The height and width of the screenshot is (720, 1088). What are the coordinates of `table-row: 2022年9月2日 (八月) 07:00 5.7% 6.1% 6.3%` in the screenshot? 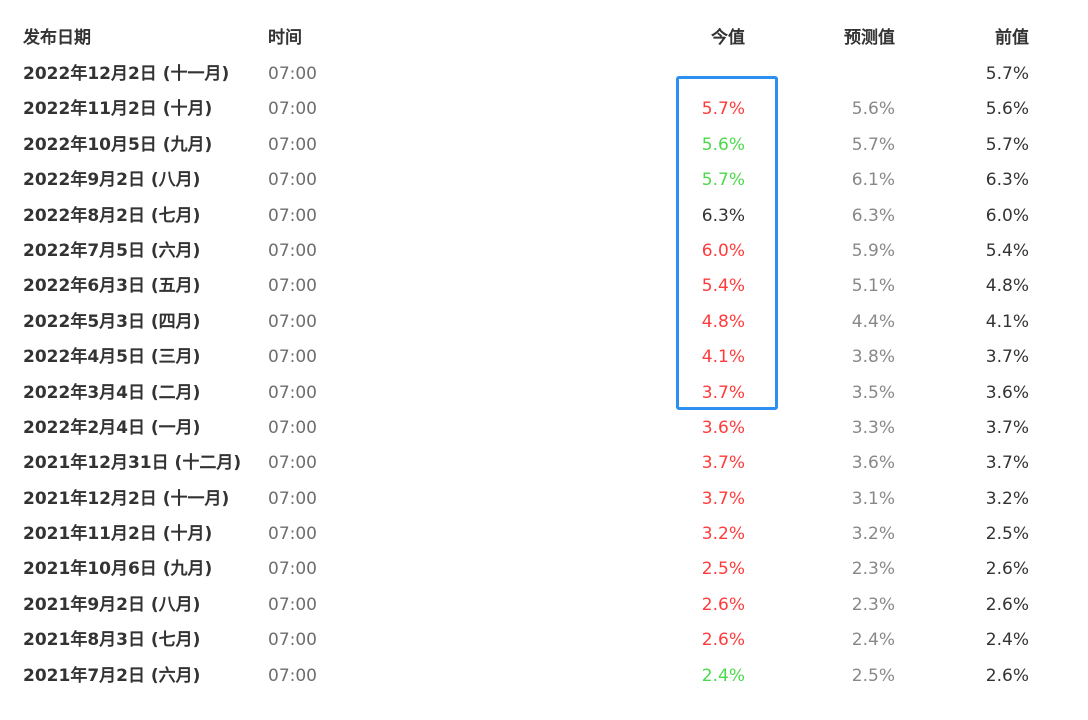 It's located at (544, 180).